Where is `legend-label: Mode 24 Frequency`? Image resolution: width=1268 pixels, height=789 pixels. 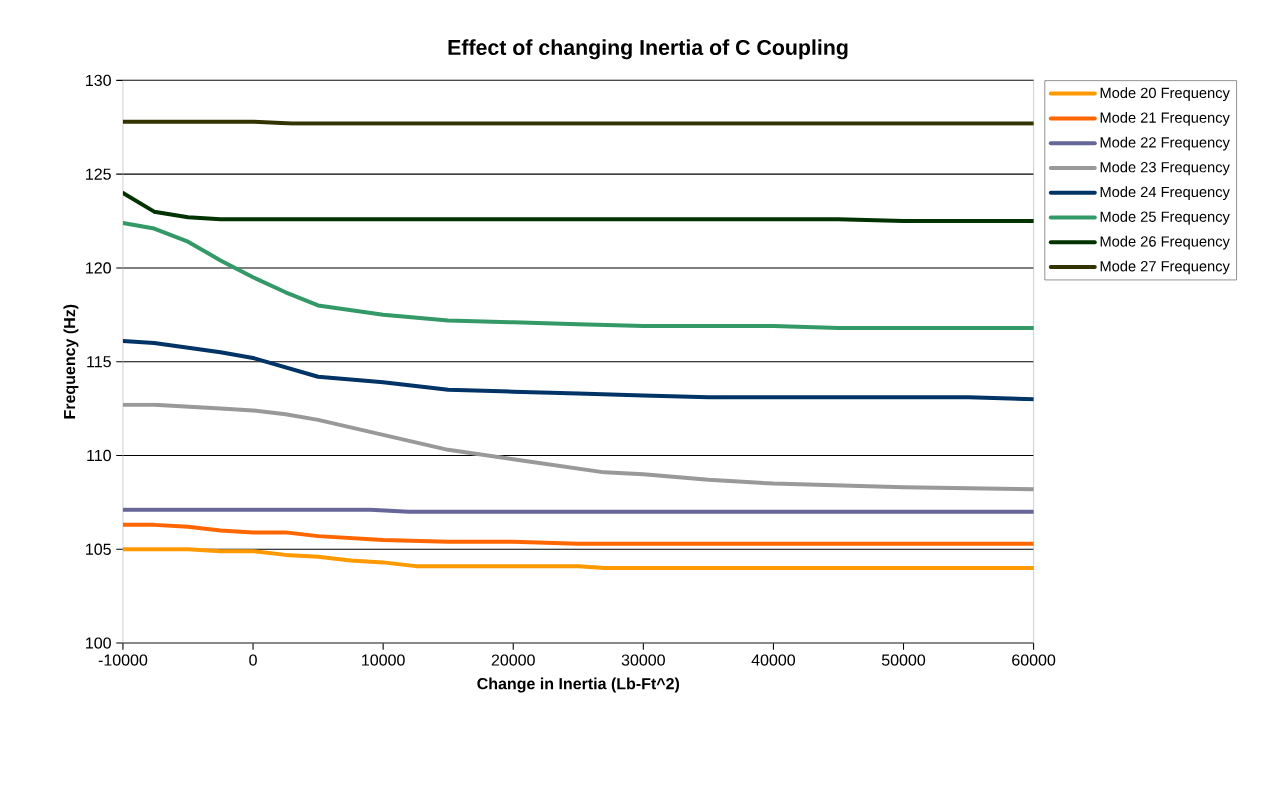
legend-label: Mode 24 Frequency is located at coordinates (1165, 193).